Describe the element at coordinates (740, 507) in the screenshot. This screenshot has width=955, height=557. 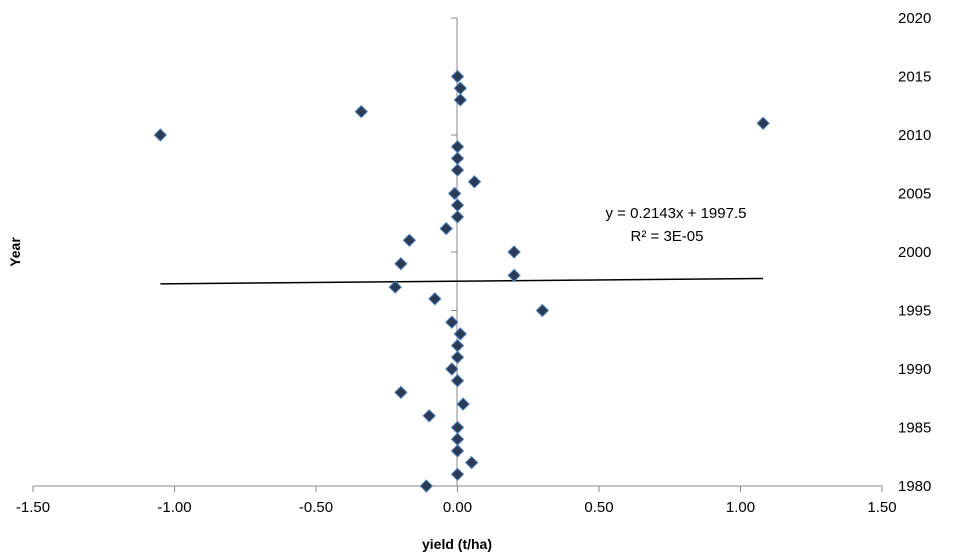
I see `x-tick-label: 1.00` at that location.